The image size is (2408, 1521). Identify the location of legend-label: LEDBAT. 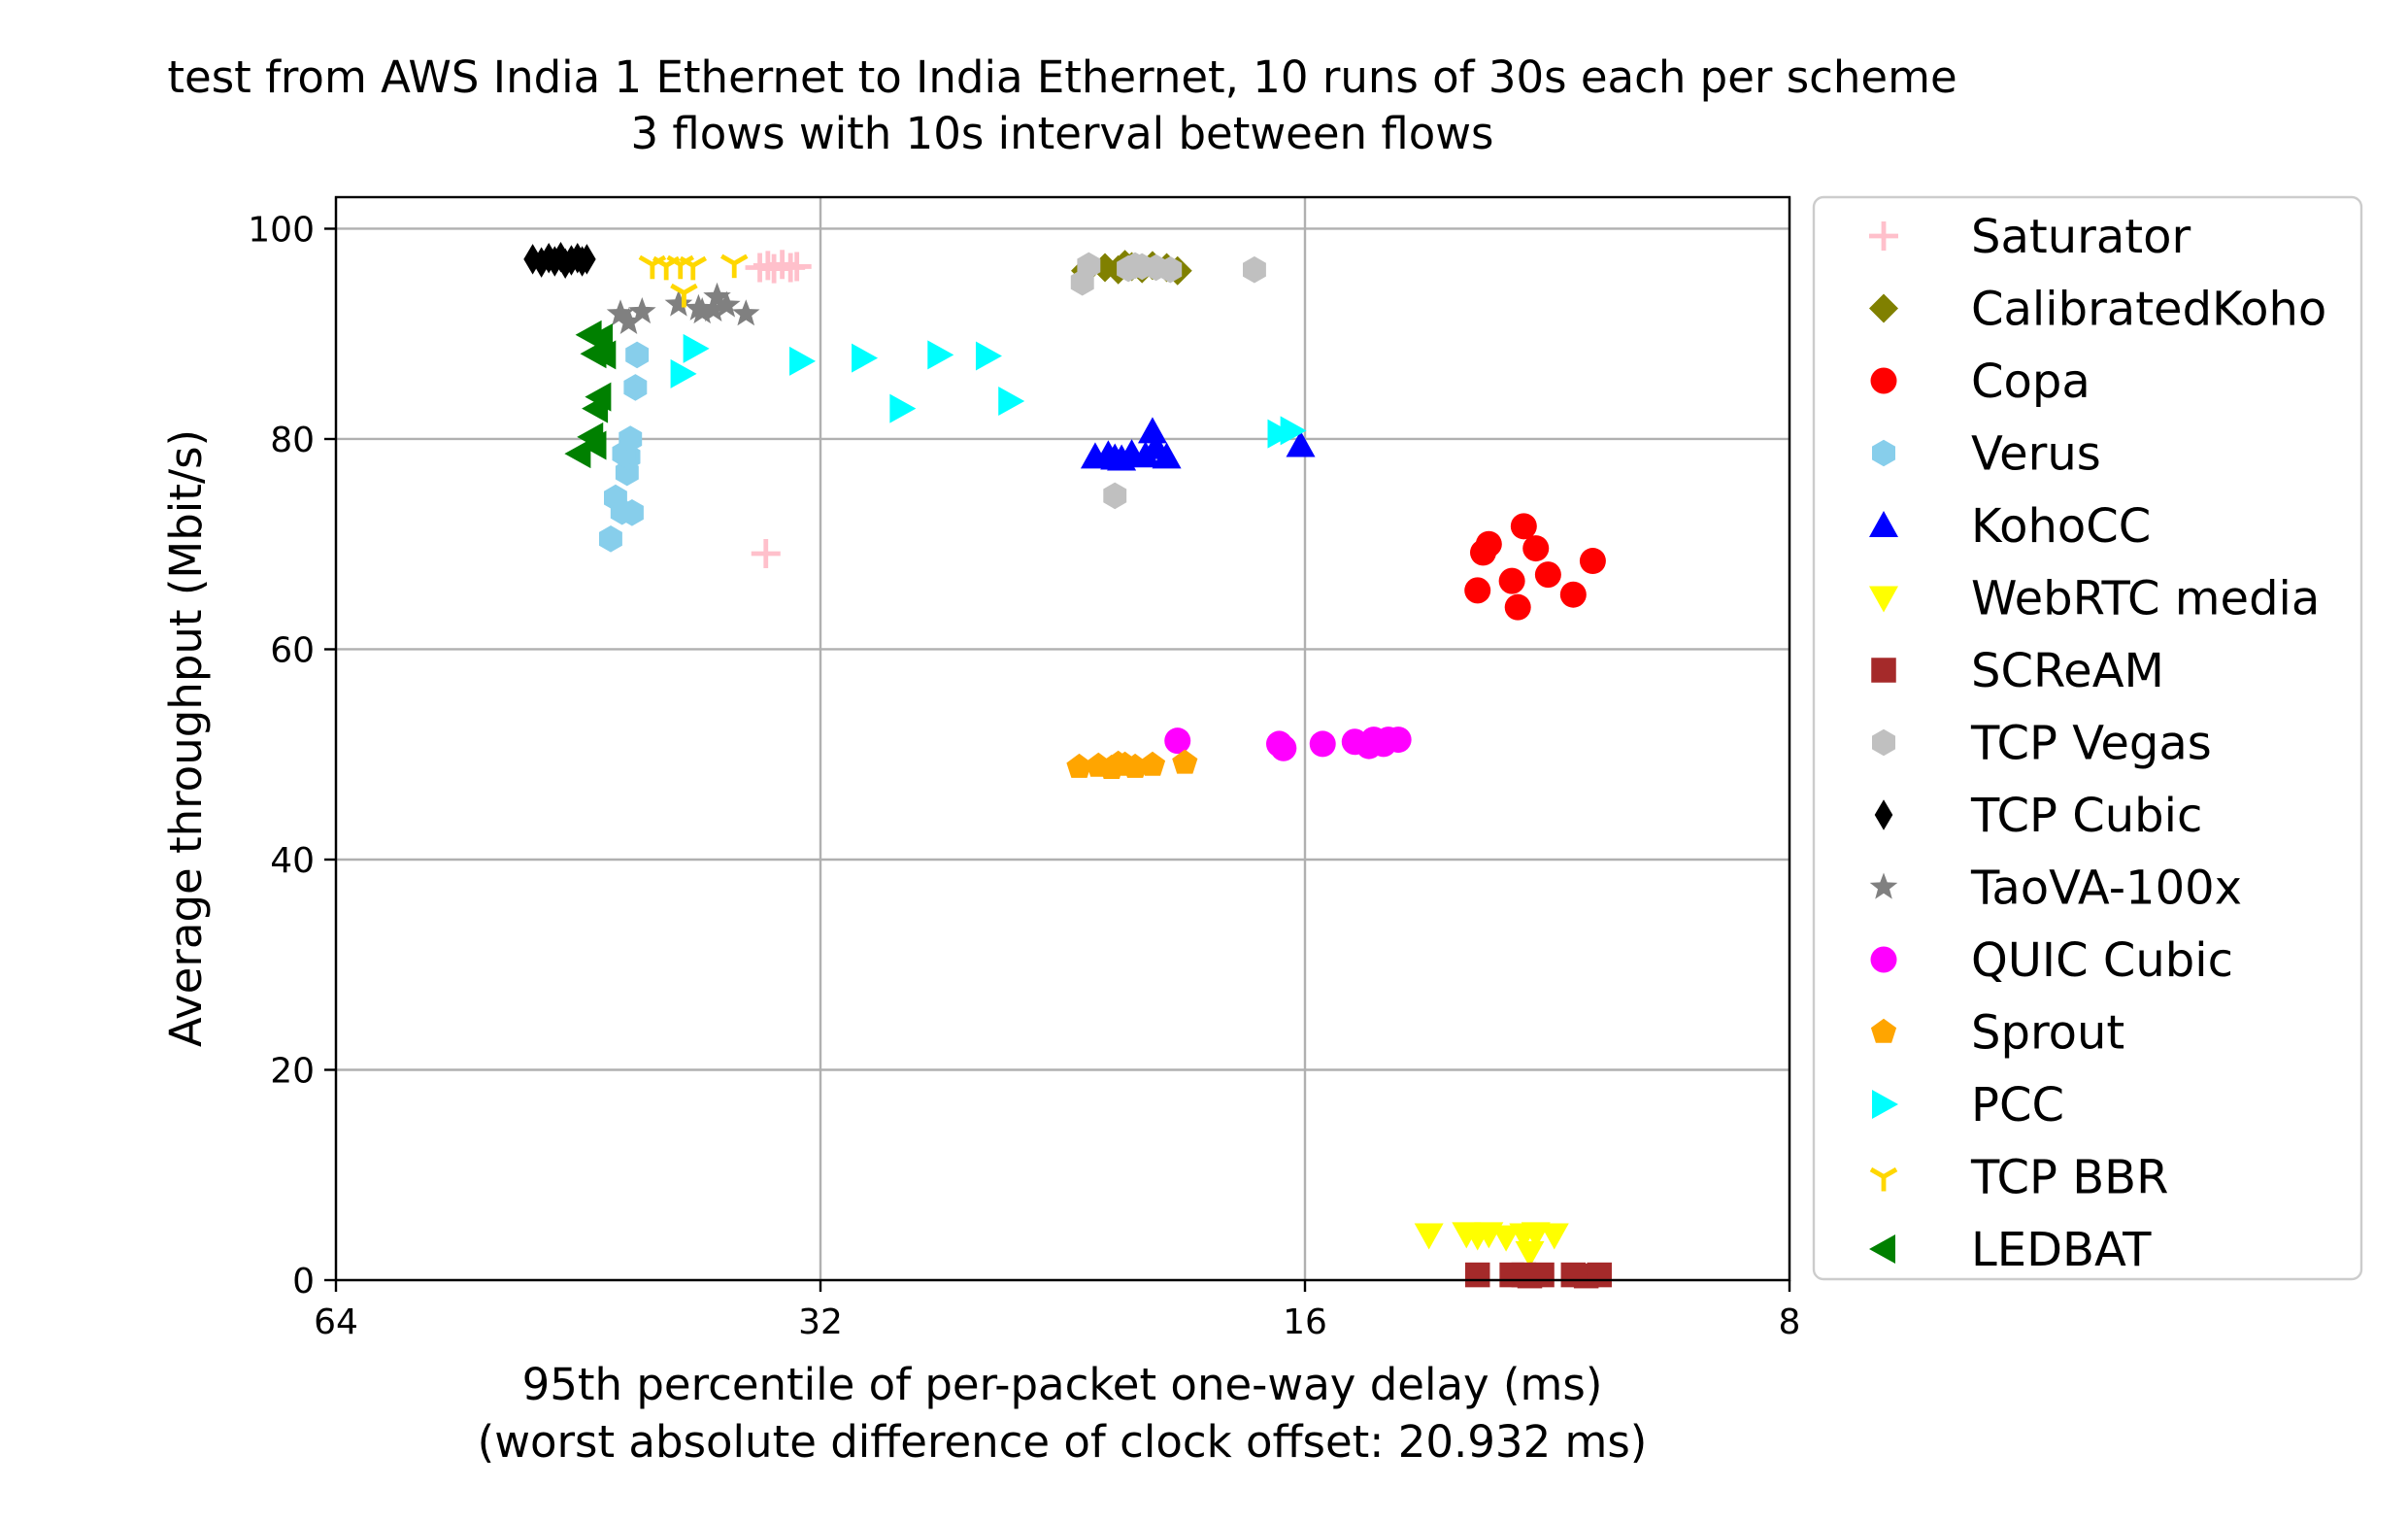
(2061, 1250).